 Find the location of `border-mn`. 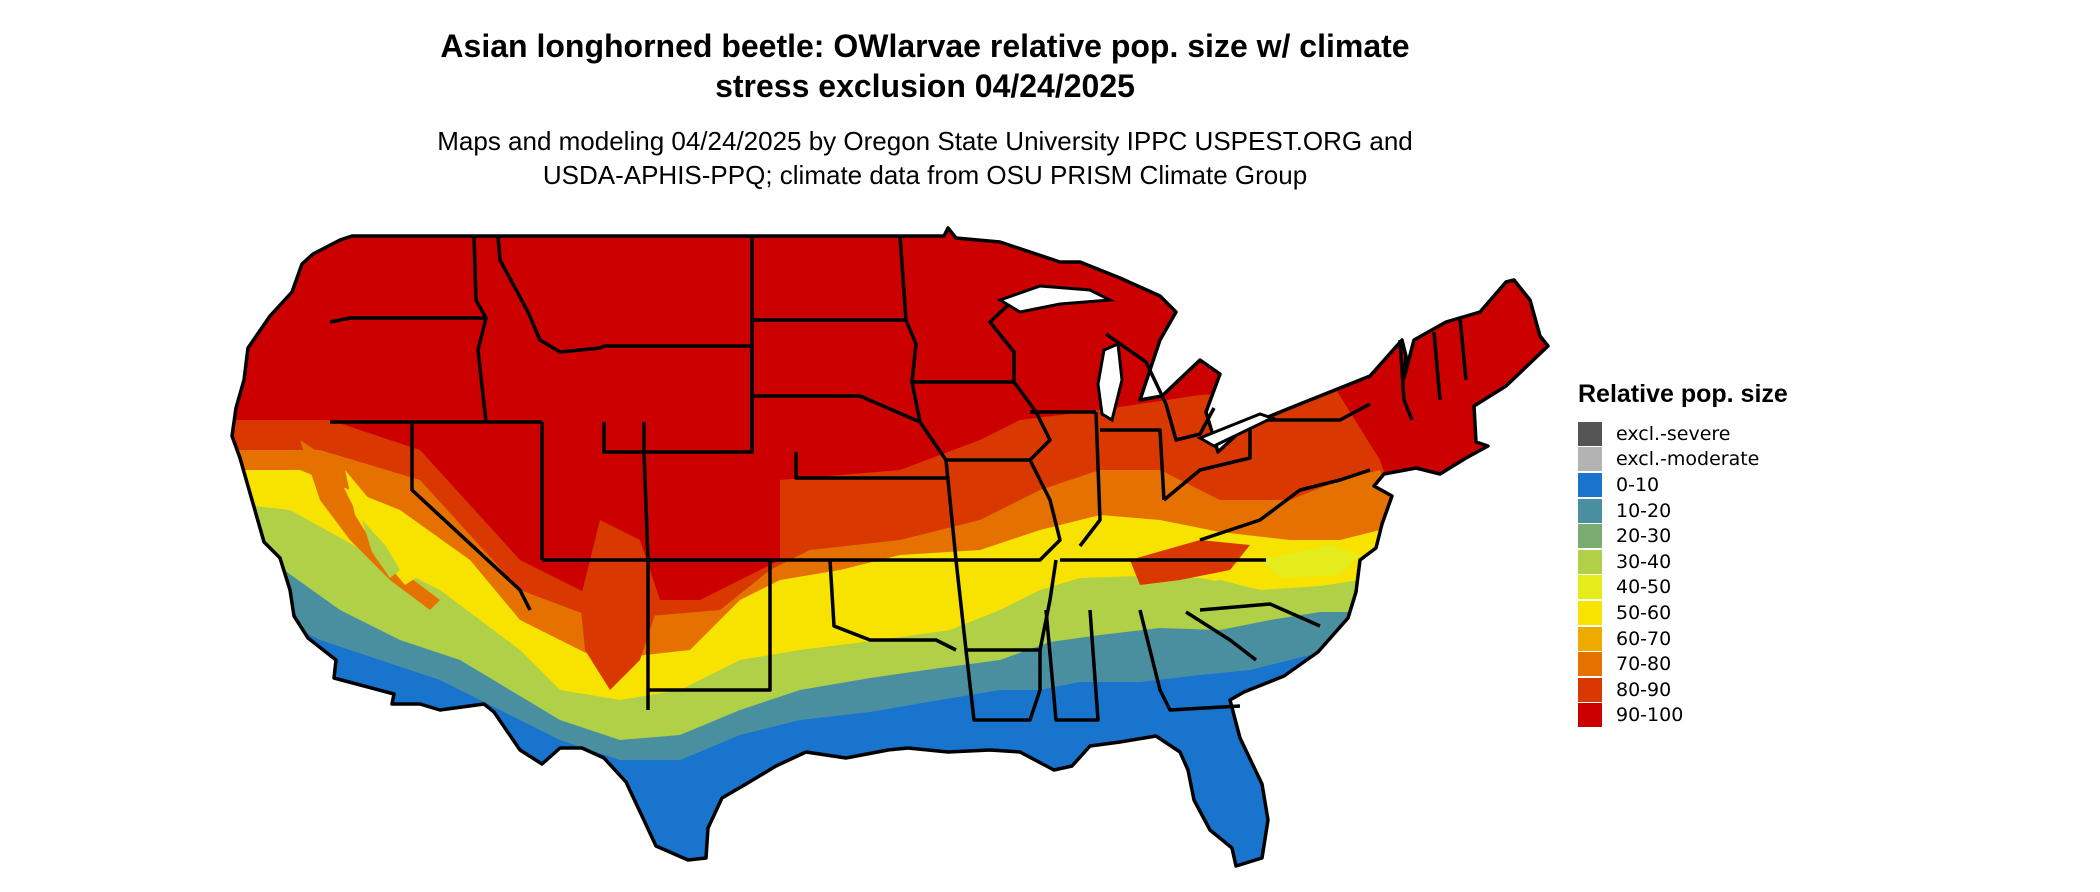

border-mn is located at coordinates (960, 309).